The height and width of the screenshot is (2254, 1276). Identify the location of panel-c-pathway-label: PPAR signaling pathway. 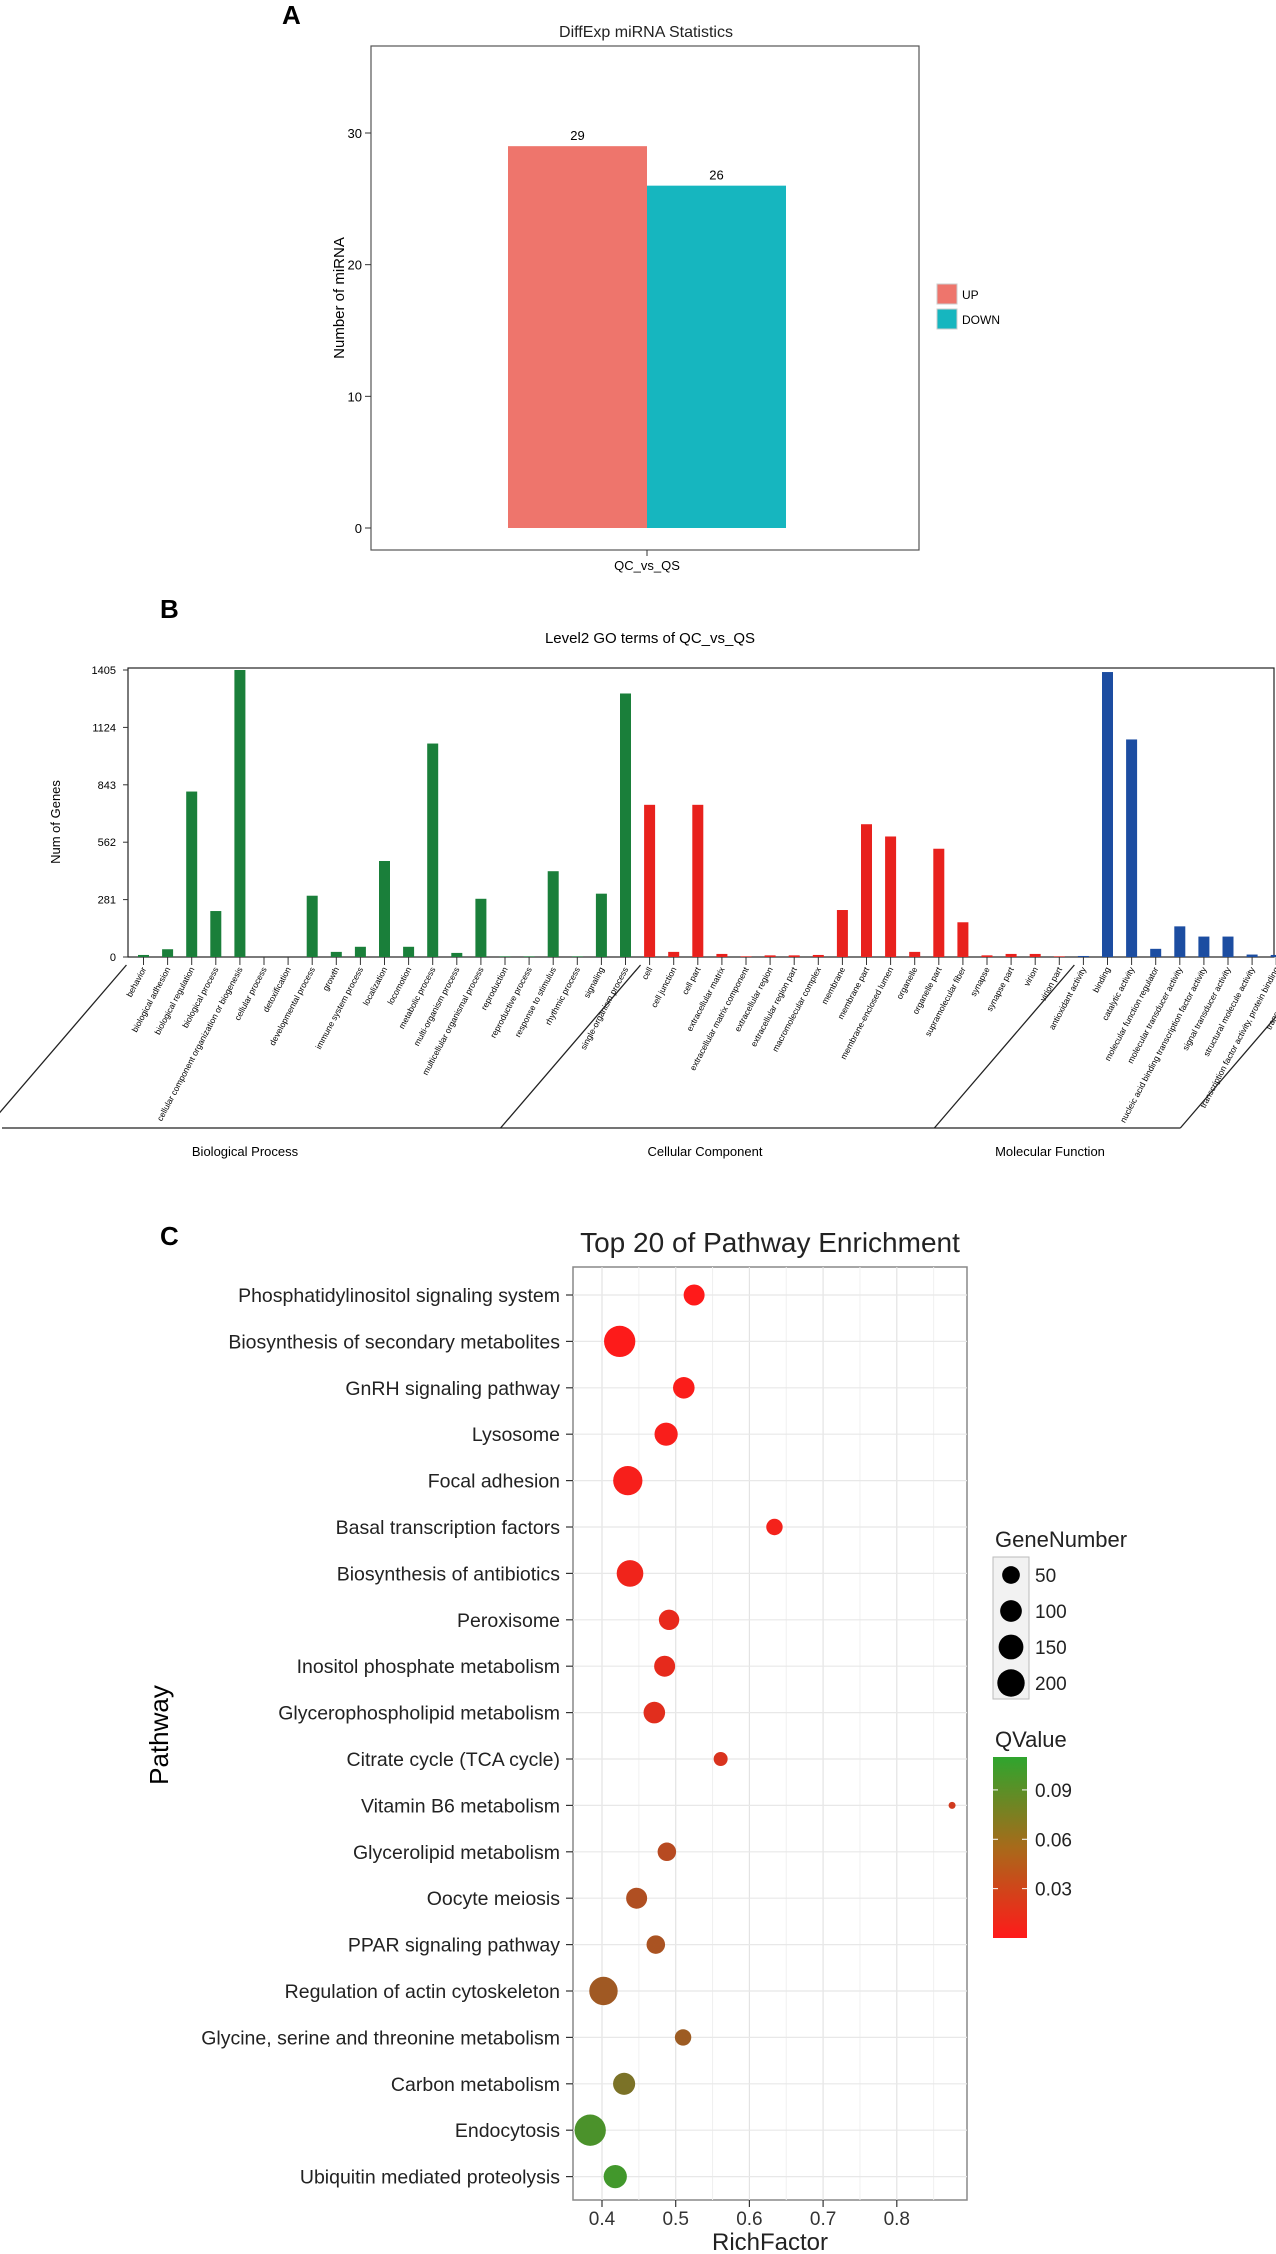
(454, 1946).